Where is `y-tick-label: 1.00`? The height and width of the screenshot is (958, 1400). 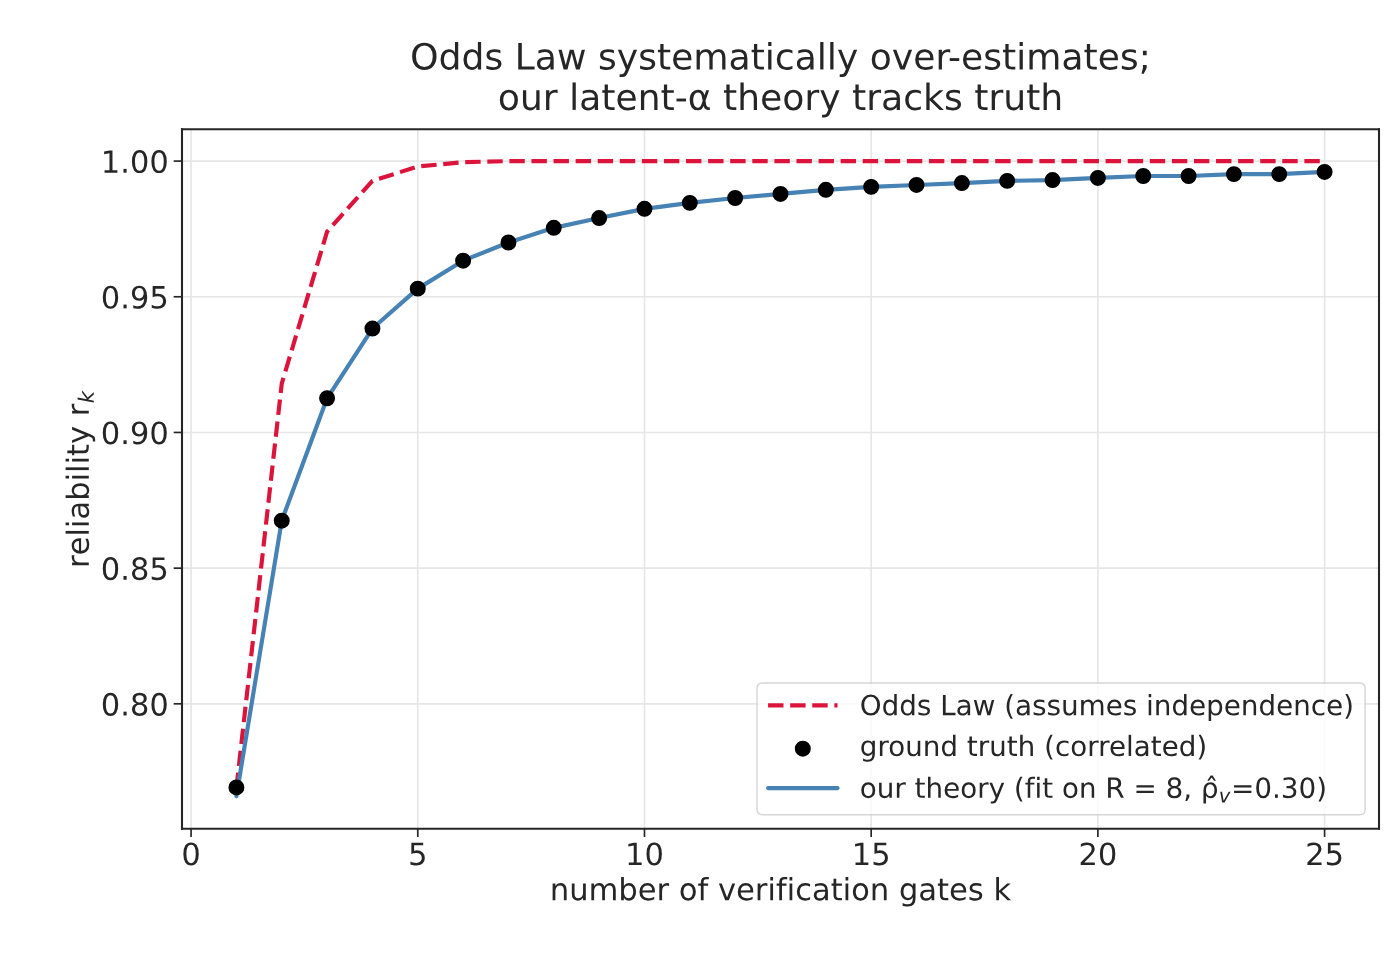 y-tick-label: 1.00 is located at coordinates (135, 162).